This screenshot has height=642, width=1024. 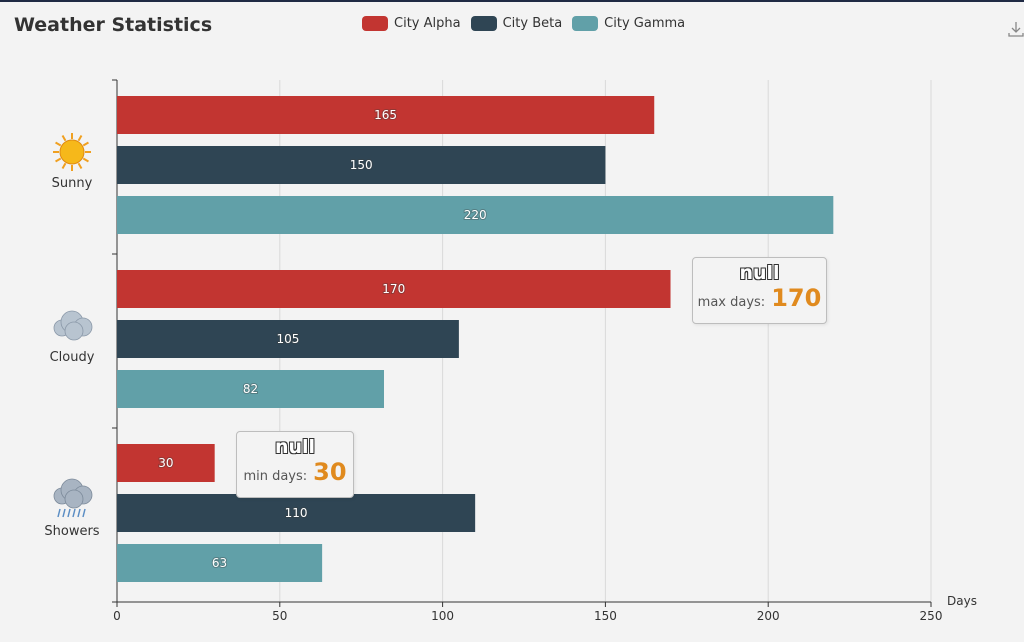 I want to click on tooltip-label: max days:, so click(x=731, y=302).